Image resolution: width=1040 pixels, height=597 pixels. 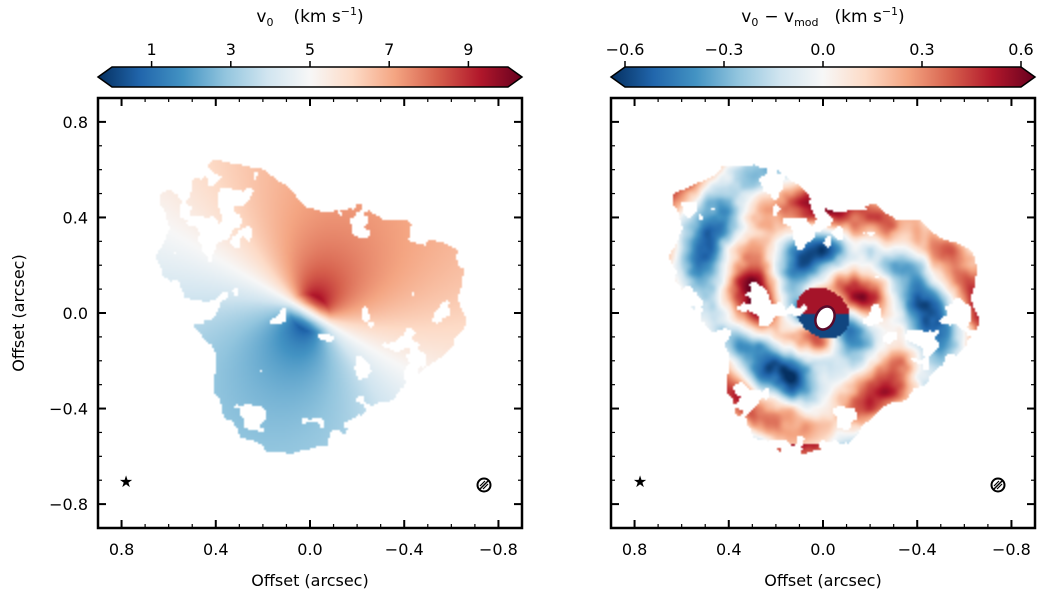 I want to click on colorbar-tick-label: 0.0, so click(x=822, y=49).